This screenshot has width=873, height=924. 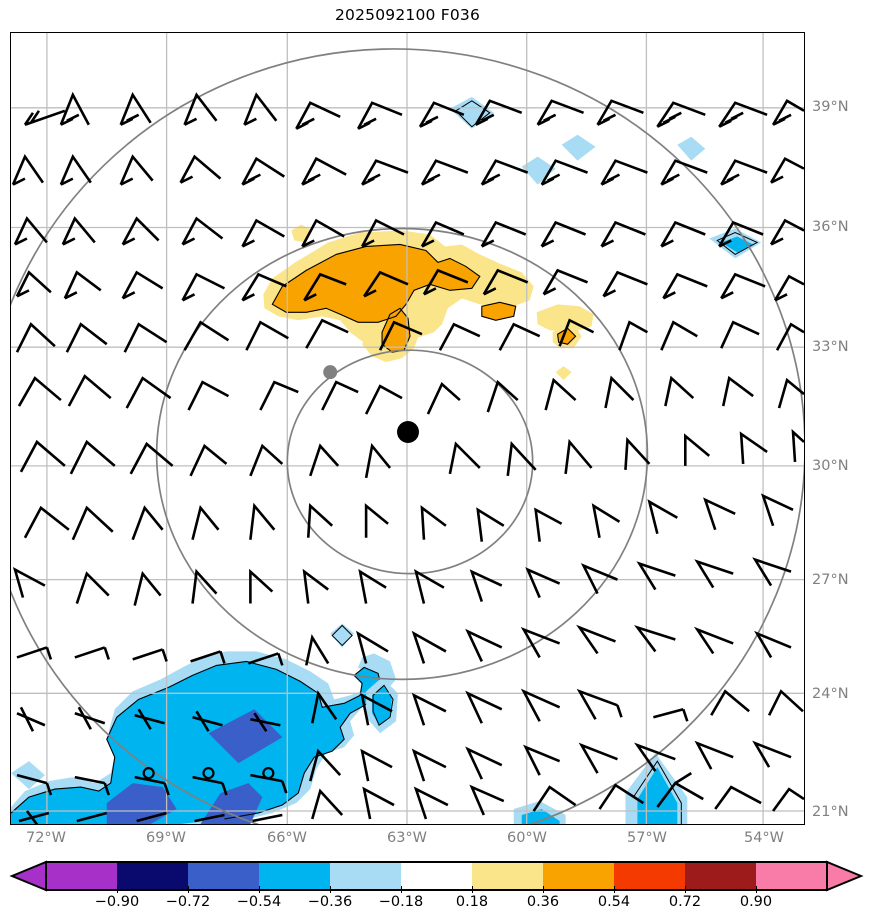 I want to click on colorbar-band-group, so click(x=436, y=876).